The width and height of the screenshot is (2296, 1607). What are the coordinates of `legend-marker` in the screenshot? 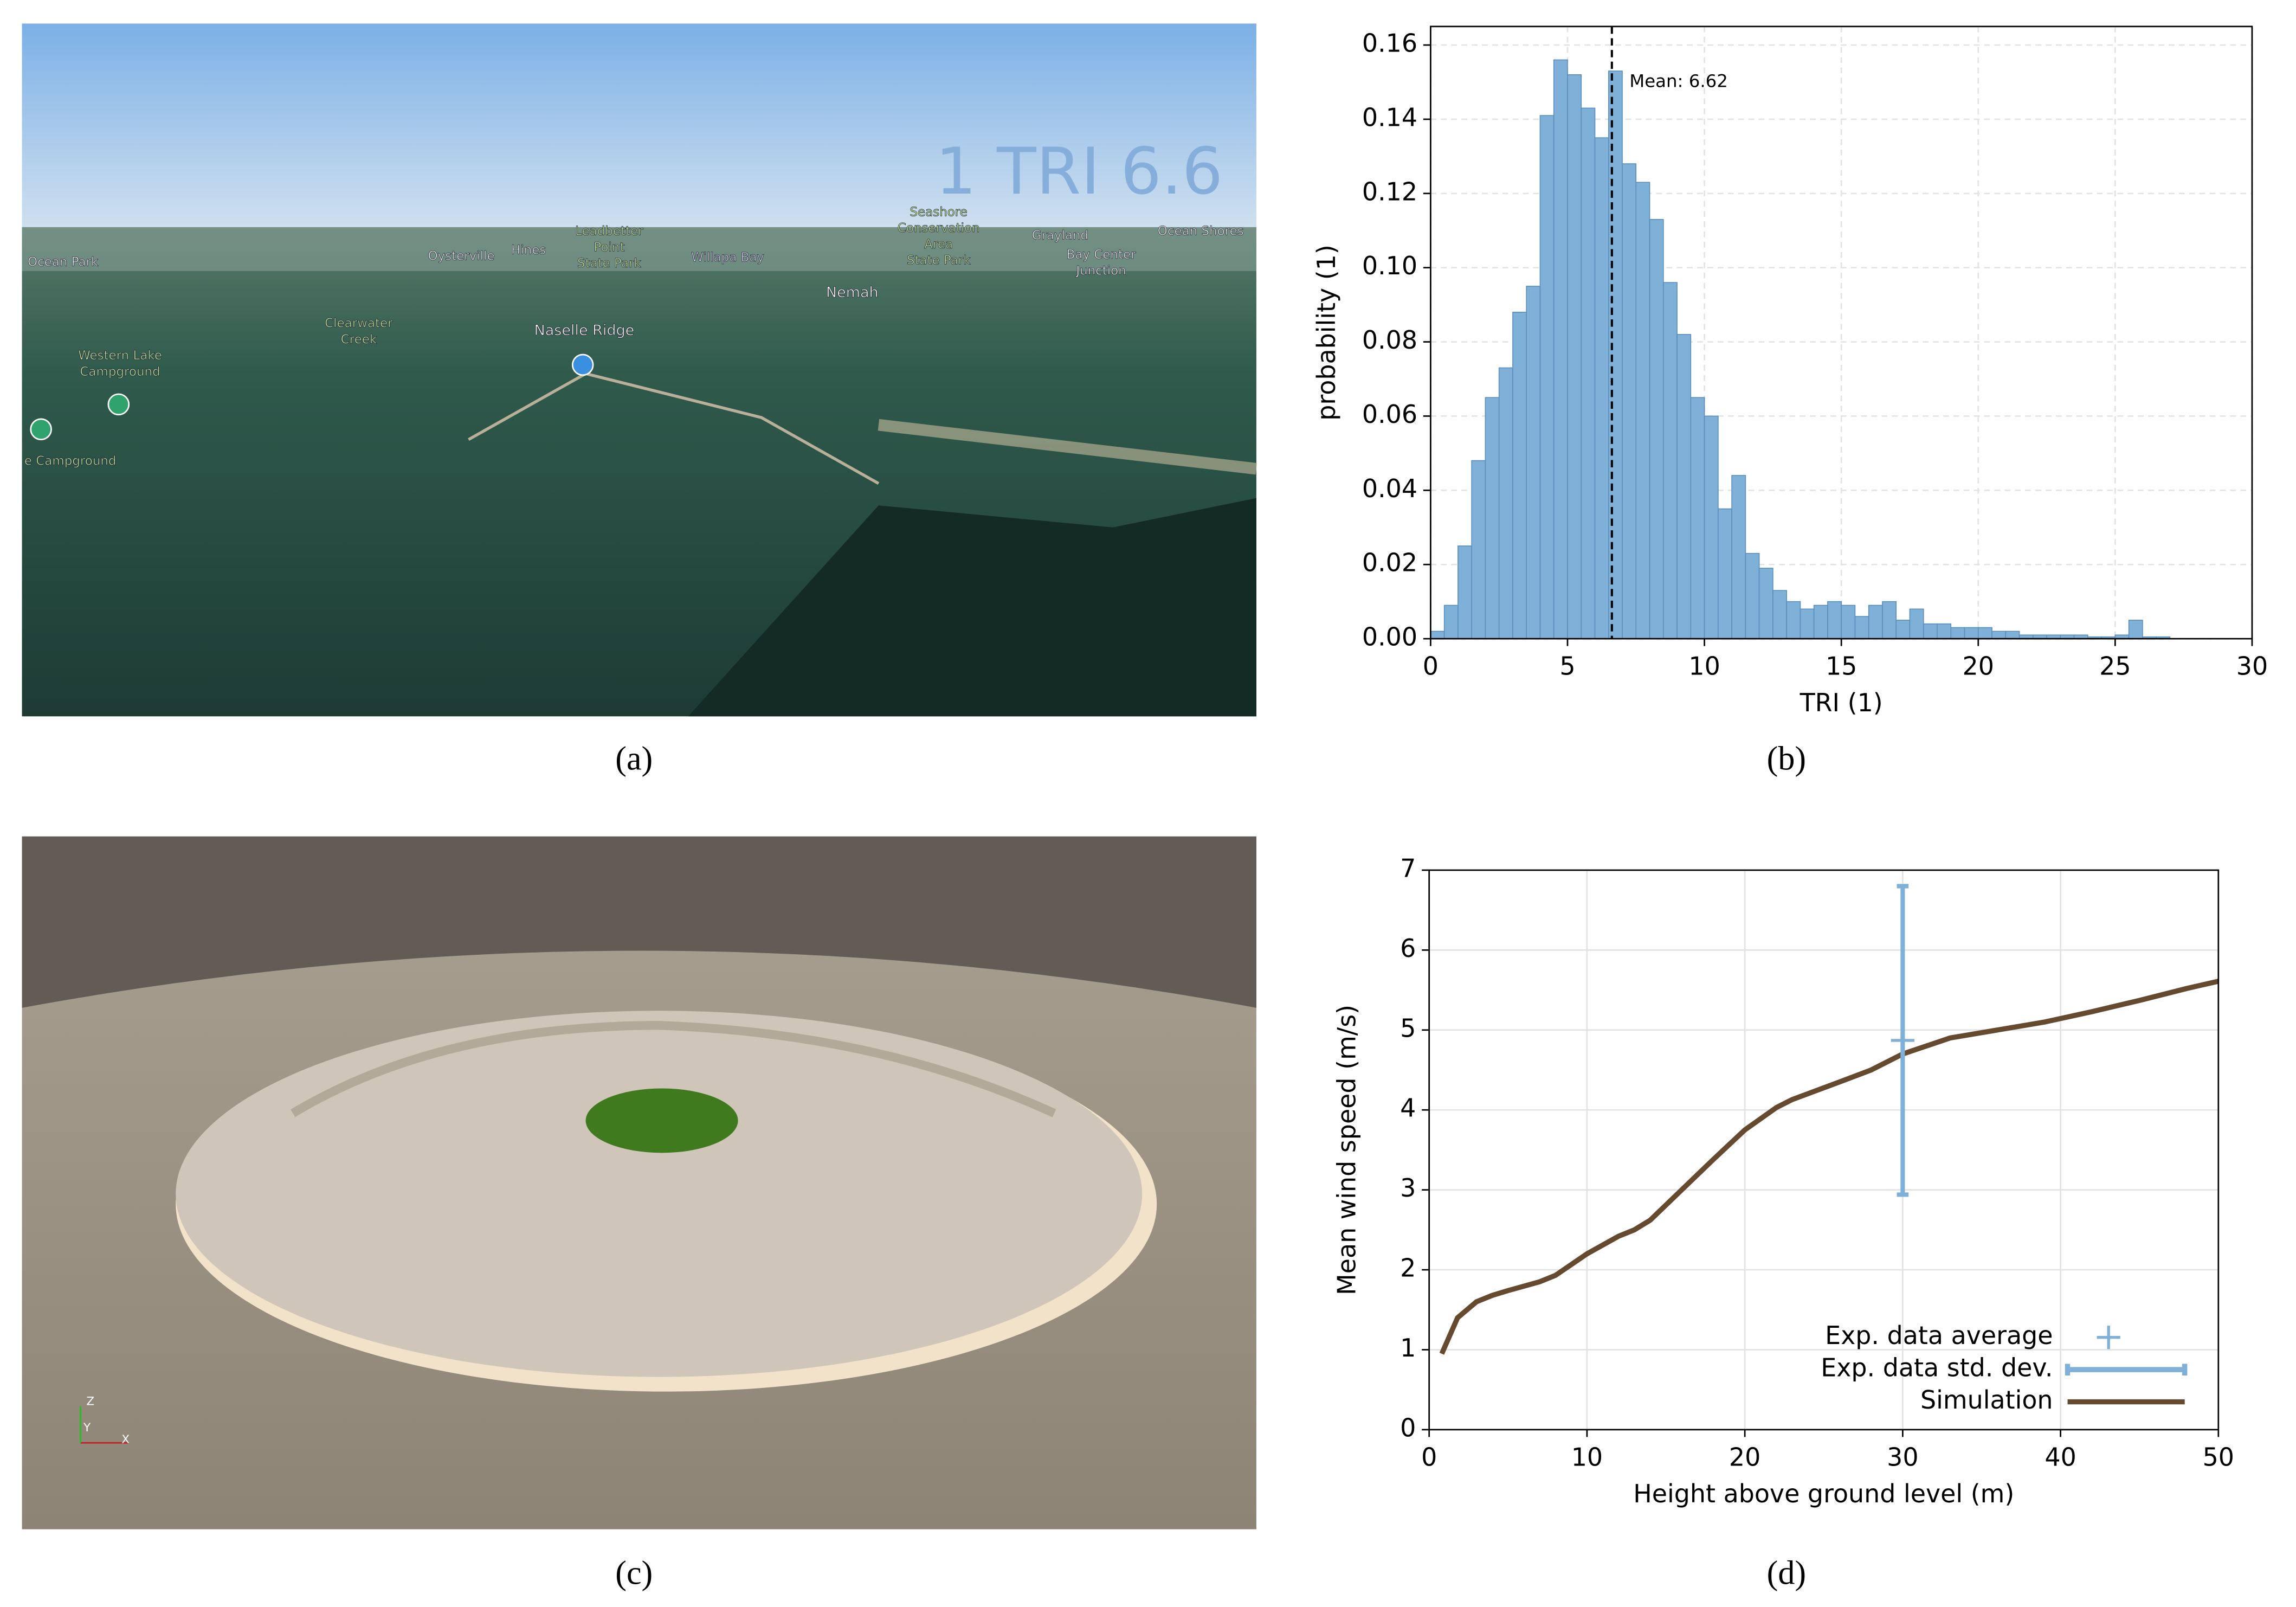 It's located at (2108, 1338).